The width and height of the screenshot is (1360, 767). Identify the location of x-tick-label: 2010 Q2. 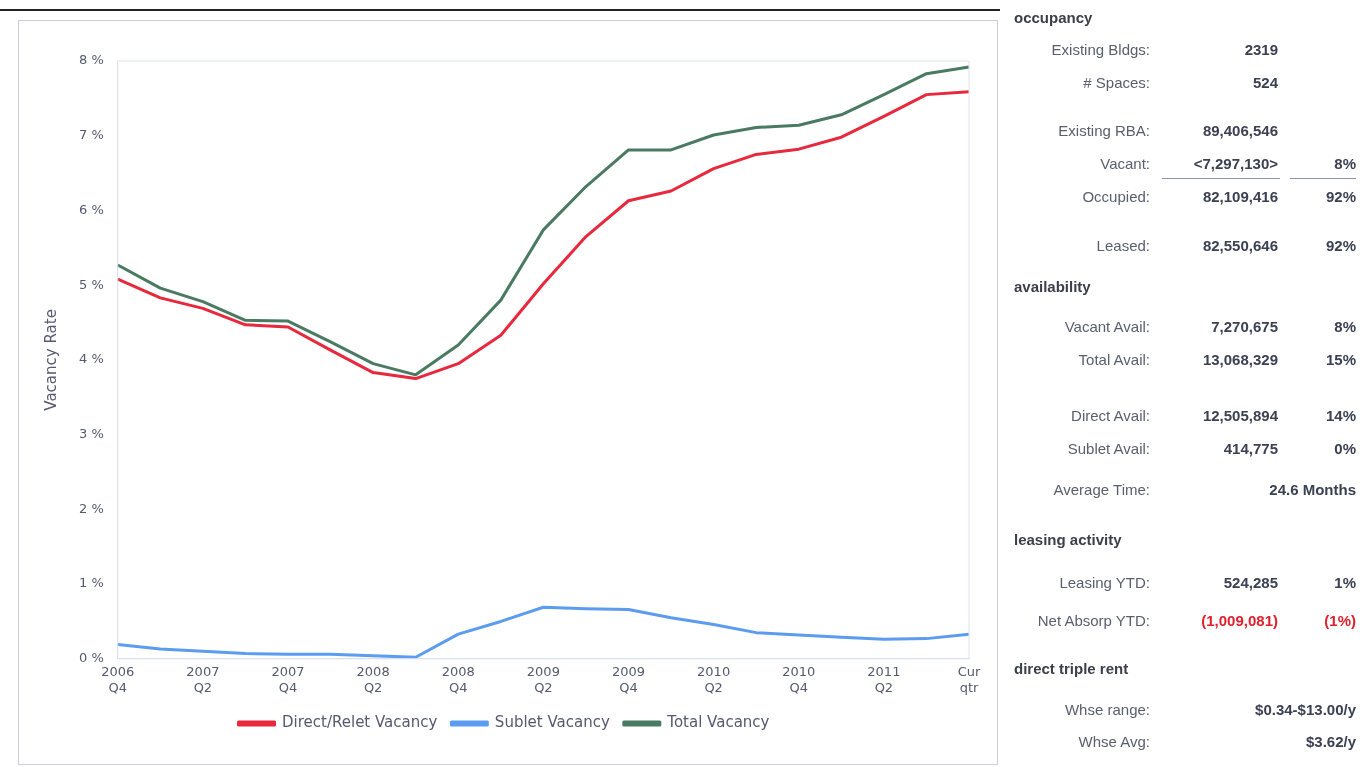
(714, 679).